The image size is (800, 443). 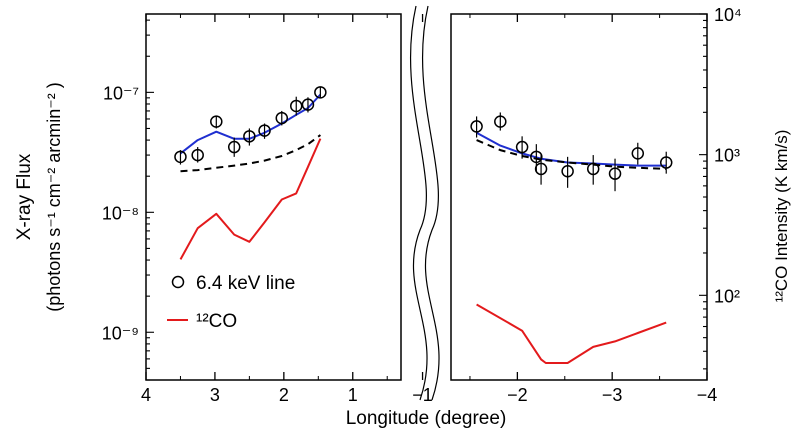 What do you see at coordinates (426, 418) in the screenshot?
I see `x-axis-label: Longitude (degree)` at bounding box center [426, 418].